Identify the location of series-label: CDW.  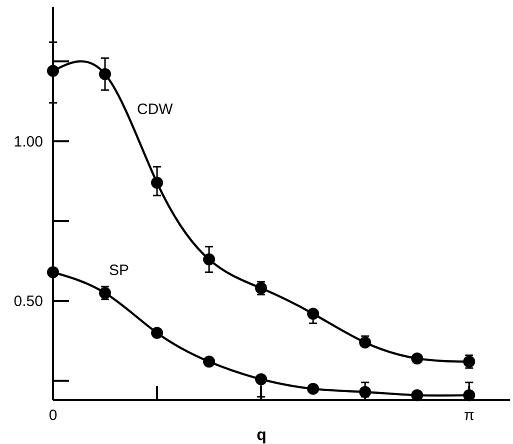
(155, 109).